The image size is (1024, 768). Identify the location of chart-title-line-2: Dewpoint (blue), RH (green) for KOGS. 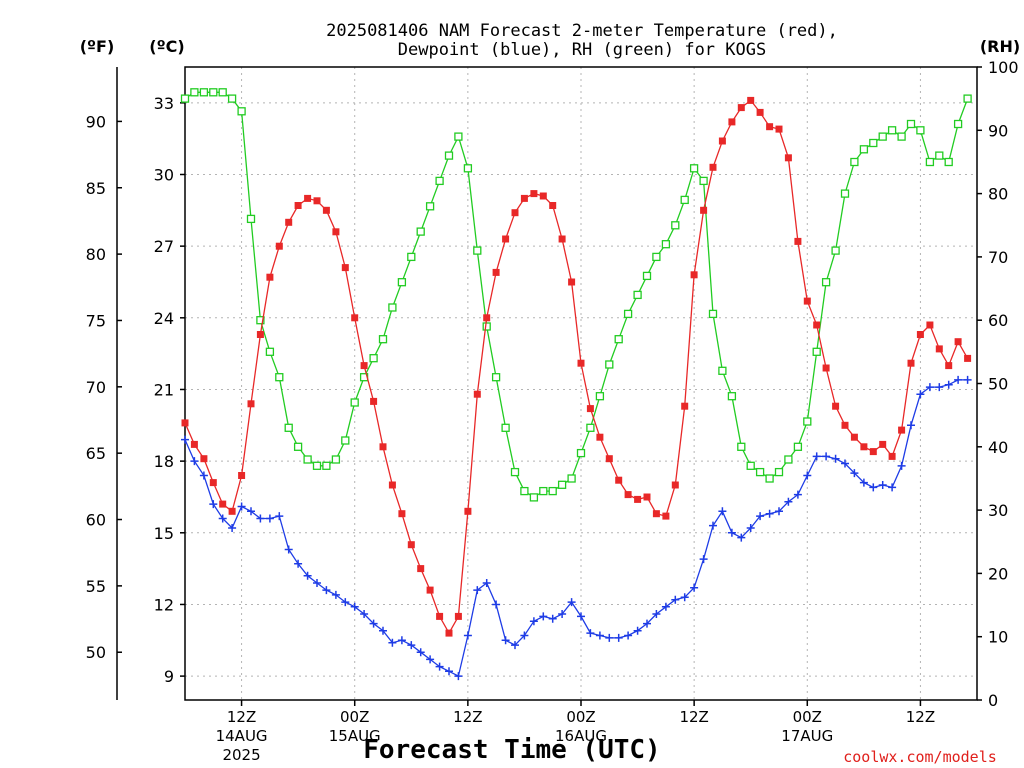
(582, 50).